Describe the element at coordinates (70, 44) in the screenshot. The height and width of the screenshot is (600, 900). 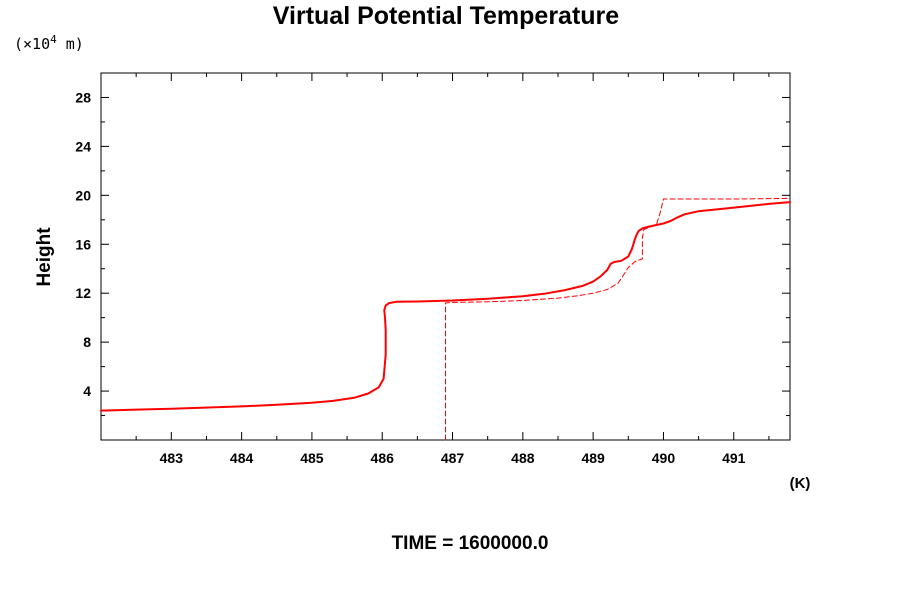
I see `y-unit-suffix: m)` at that location.